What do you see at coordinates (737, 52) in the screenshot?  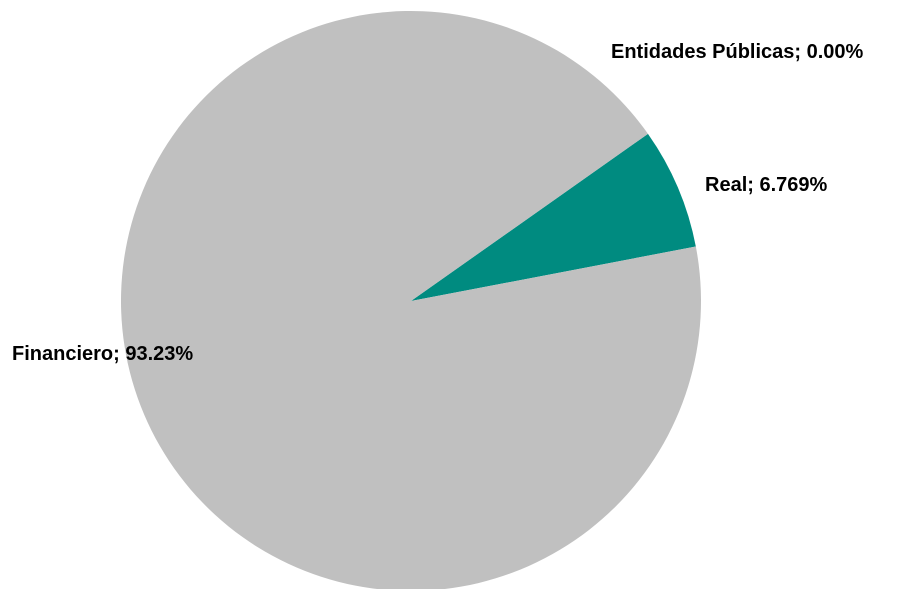 I see `slice-label-entidades-publicas: Entidades Públicas; 0.00%` at bounding box center [737, 52].